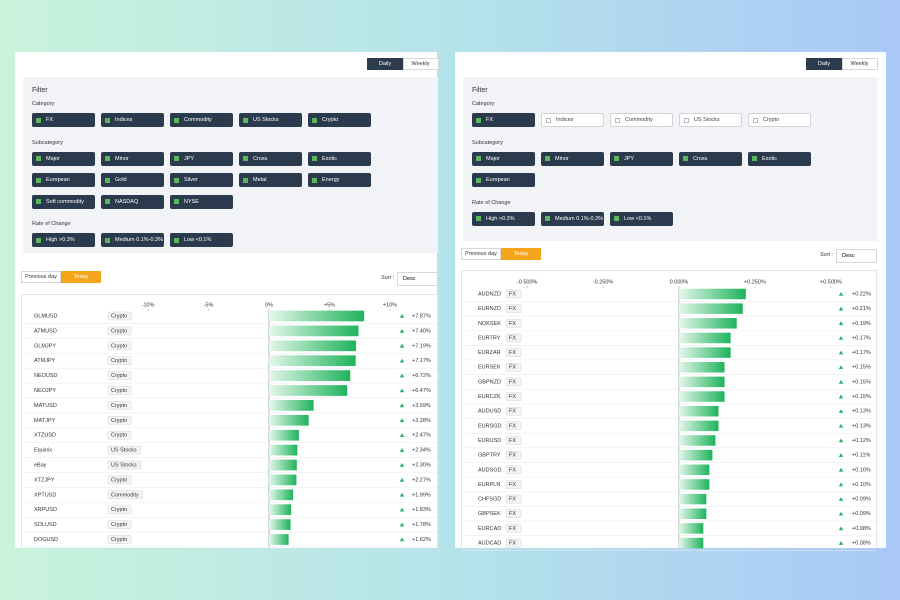 Image resolution: width=900 pixels, height=600 pixels. Describe the element at coordinates (44, 480) in the screenshot. I see `symbol-name: XTZJPY` at that location.